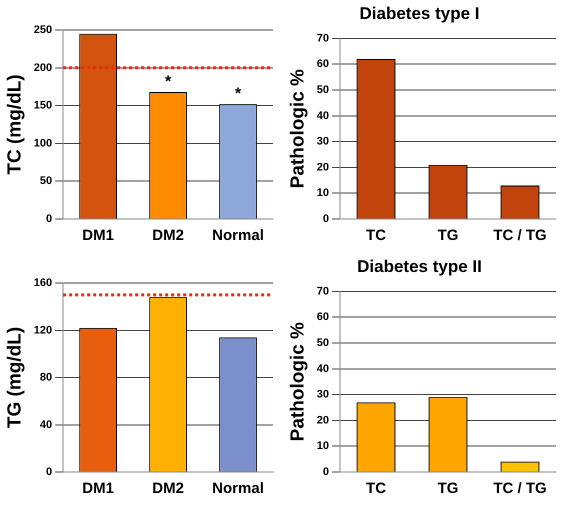 This screenshot has height=506, width=566. What do you see at coordinates (43, 30) in the screenshot?
I see `y-tick-label: 250` at bounding box center [43, 30].